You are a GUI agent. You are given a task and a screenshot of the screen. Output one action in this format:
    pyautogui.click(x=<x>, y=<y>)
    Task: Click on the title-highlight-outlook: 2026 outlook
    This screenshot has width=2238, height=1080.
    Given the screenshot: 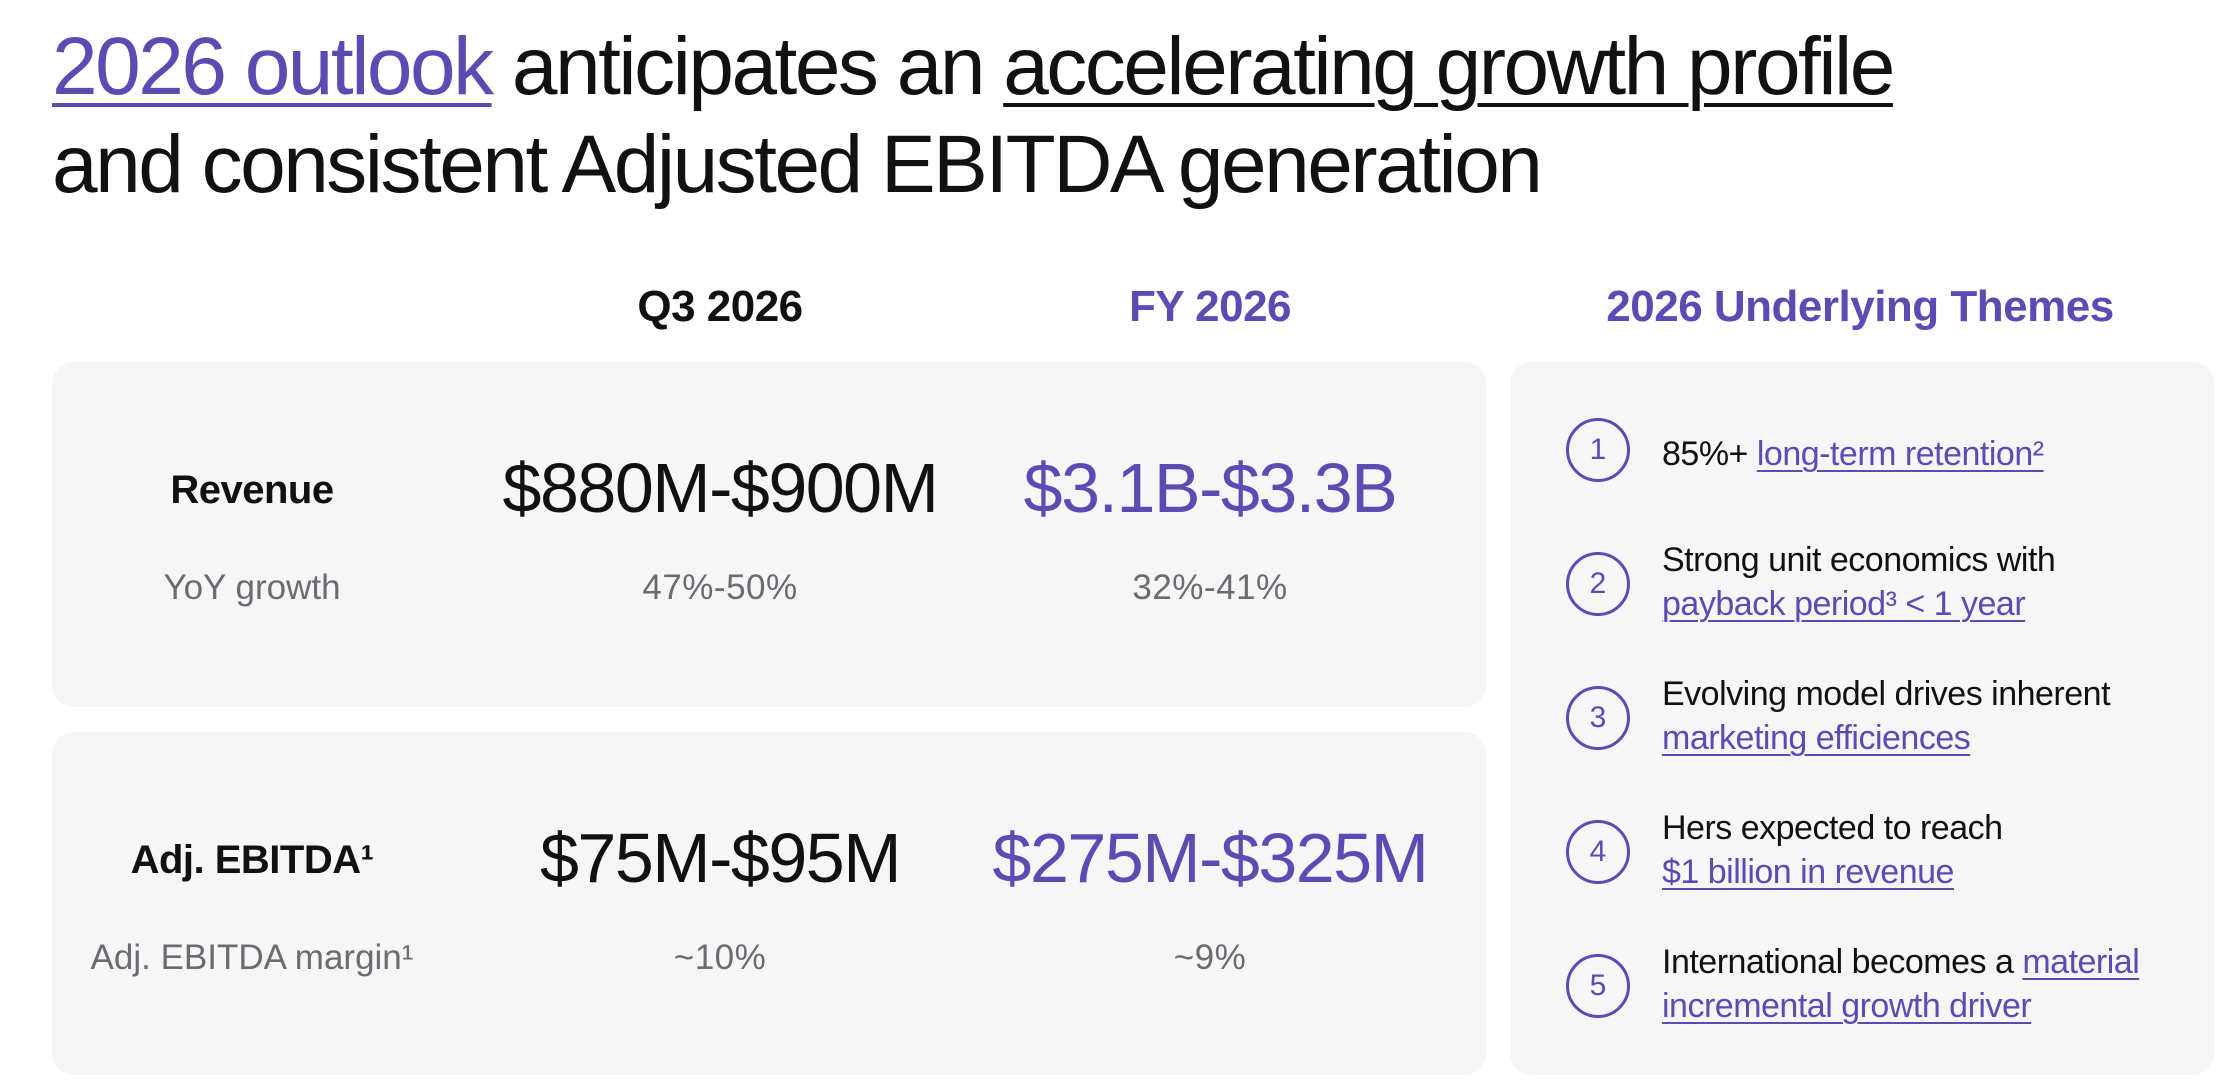 What is the action you would take?
    pyautogui.click(x=273, y=66)
    